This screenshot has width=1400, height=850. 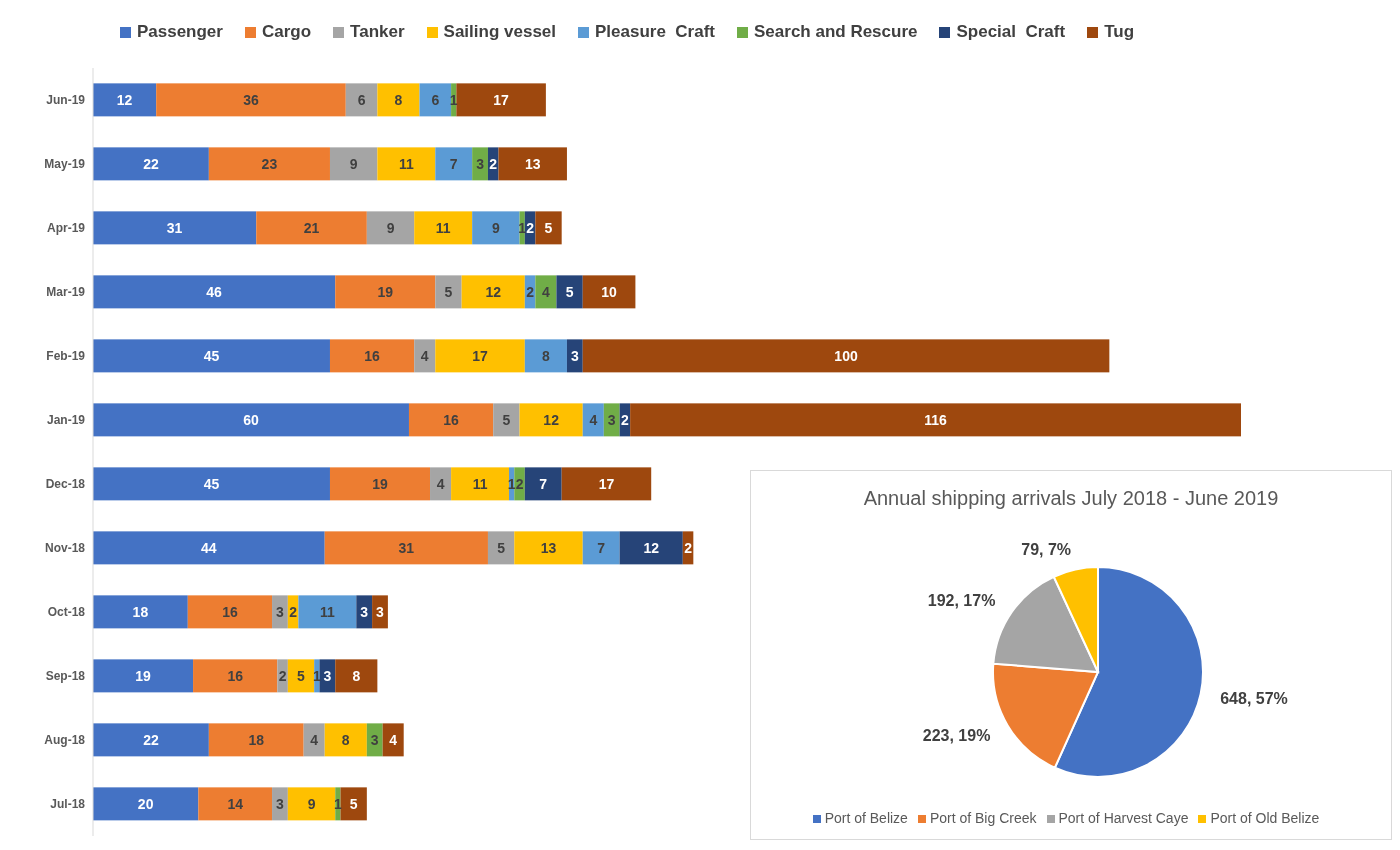 I want to click on data-label: 60, so click(x=251, y=419).